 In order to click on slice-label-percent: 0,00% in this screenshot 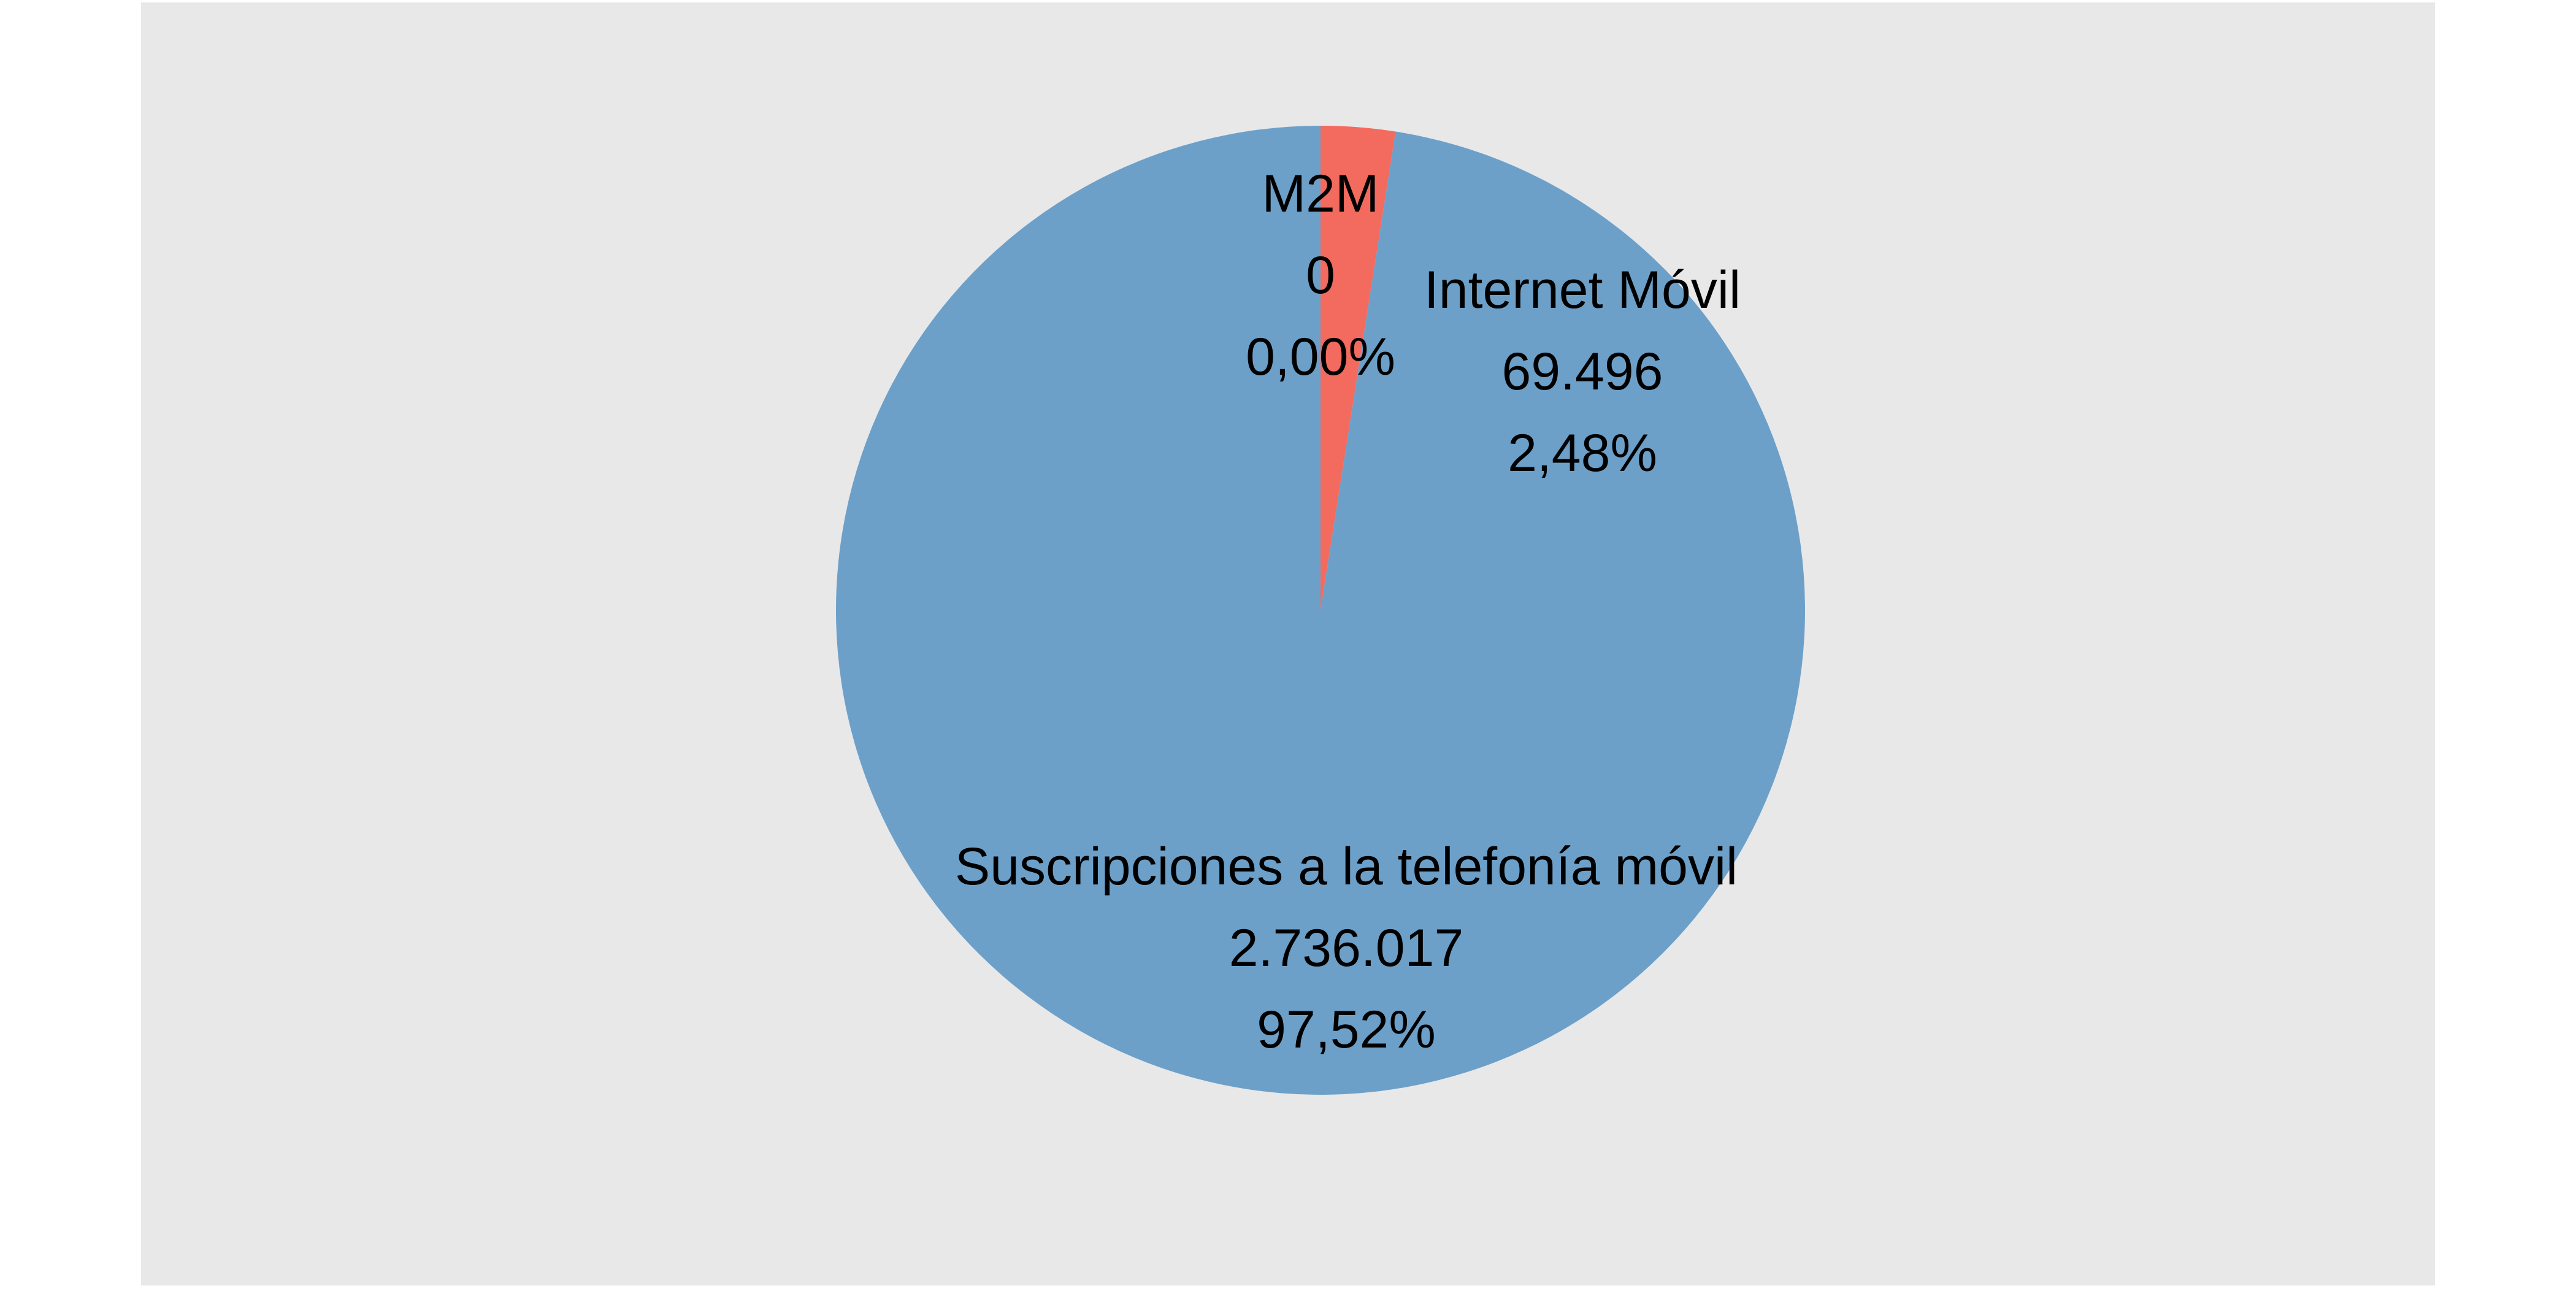, I will do `click(1320, 357)`.